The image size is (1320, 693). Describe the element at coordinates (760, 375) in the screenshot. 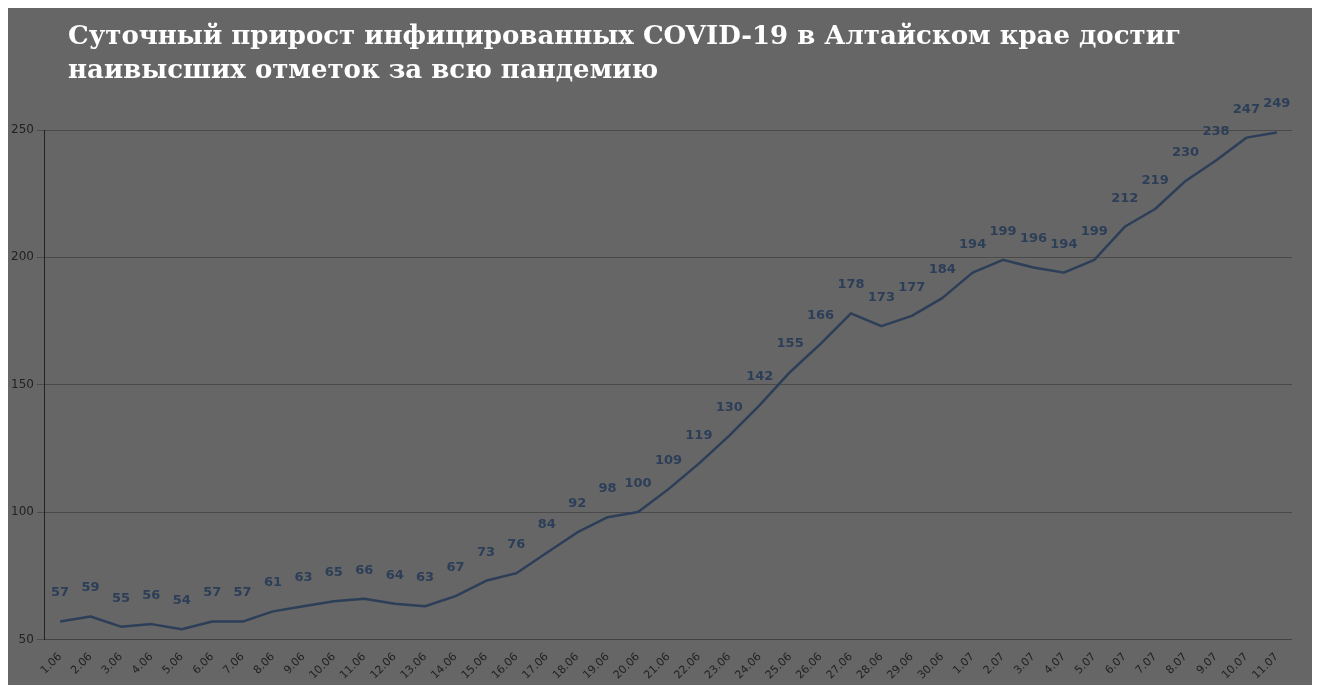

I see `data-label: 142` at that location.